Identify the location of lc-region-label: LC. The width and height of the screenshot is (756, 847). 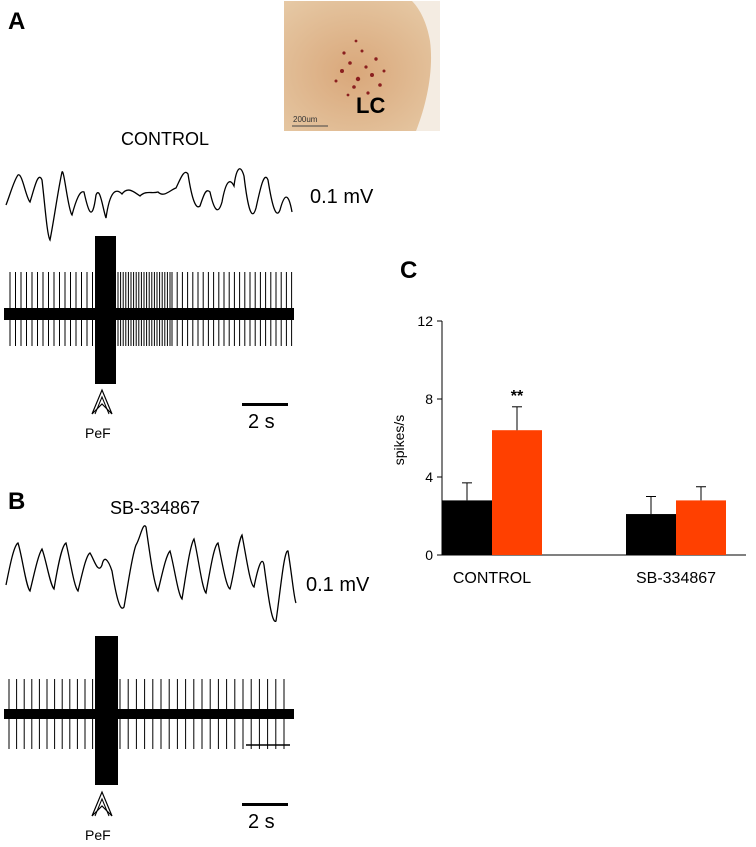
(371, 105).